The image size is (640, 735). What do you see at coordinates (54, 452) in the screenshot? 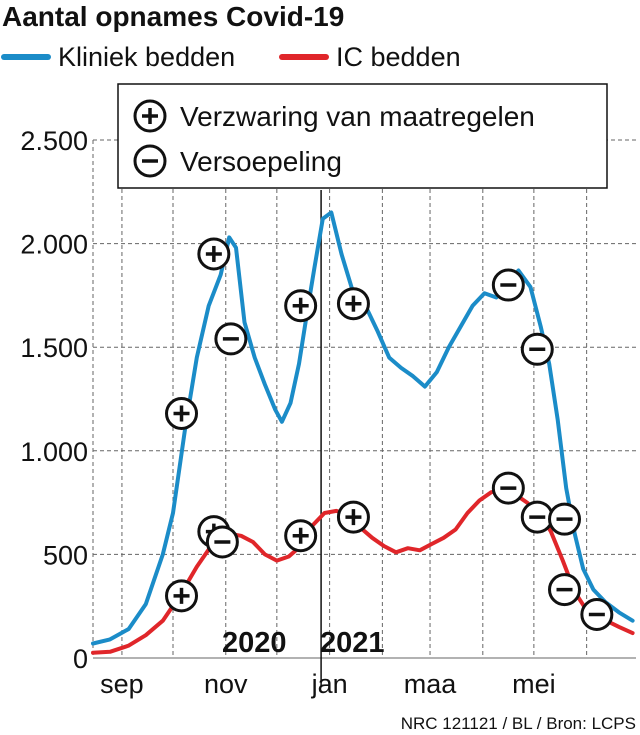
I see `y-tick-label: 1.000` at bounding box center [54, 452].